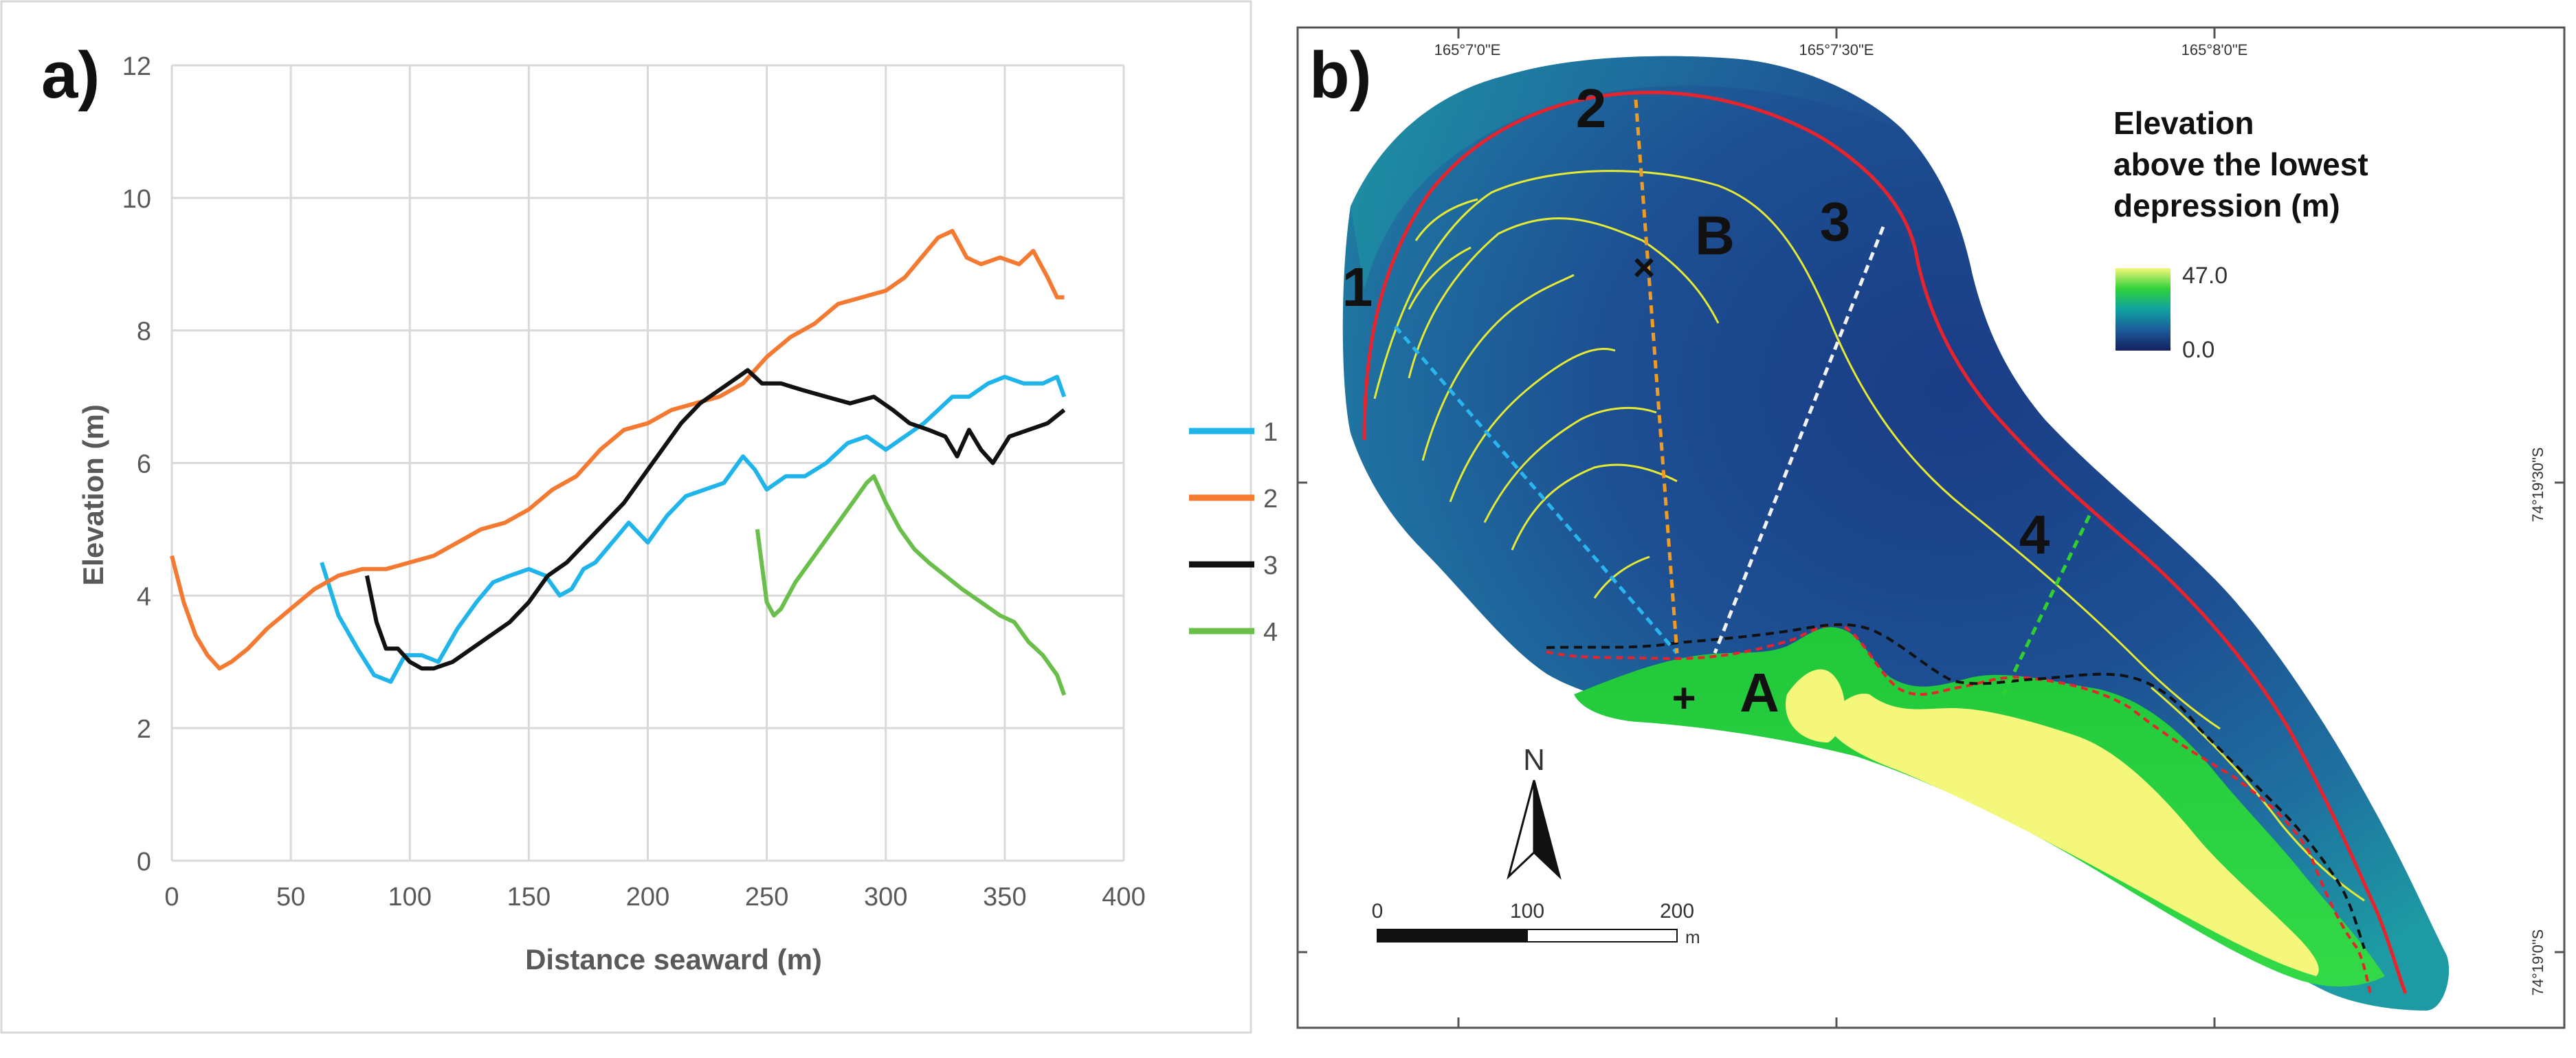 This screenshot has width=2576, height=1058. Describe the element at coordinates (1340, 75) in the screenshot. I see `panel-b-label: b)` at that location.